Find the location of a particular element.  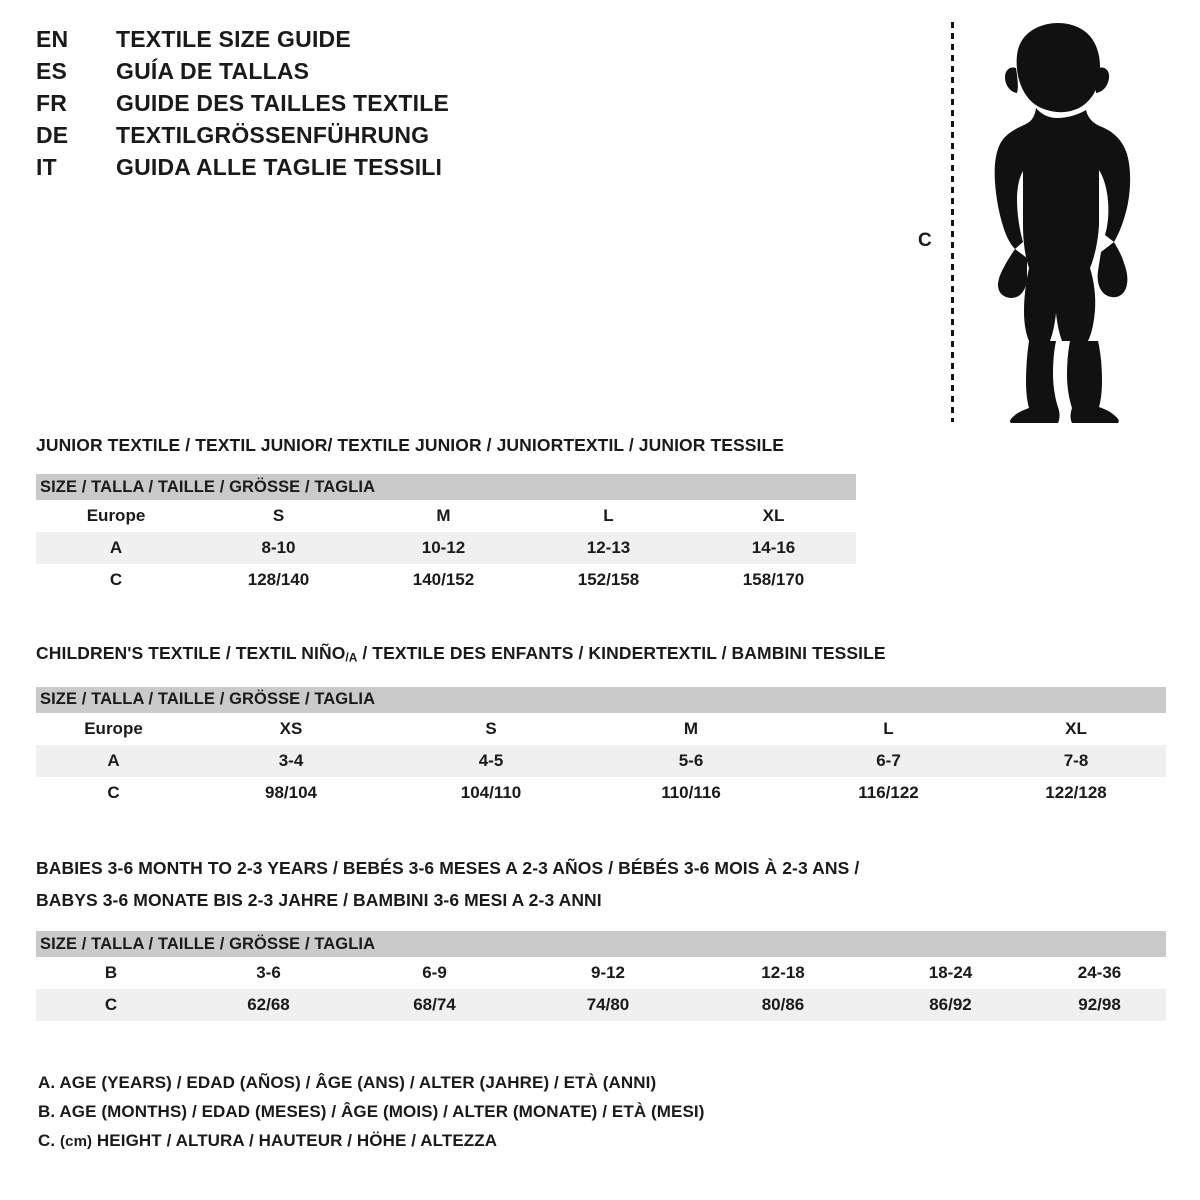

children-row-c-value-xs: 98/104 is located at coordinates (291, 792).